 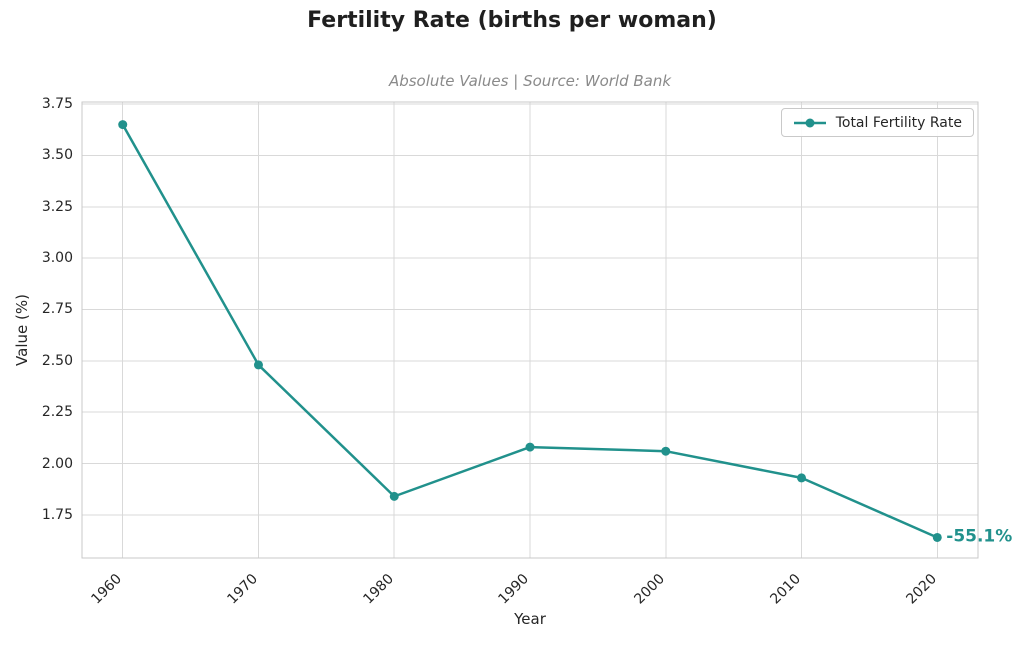 What do you see at coordinates (22, 330) in the screenshot?
I see `y-axis-label: Value (%)` at bounding box center [22, 330].